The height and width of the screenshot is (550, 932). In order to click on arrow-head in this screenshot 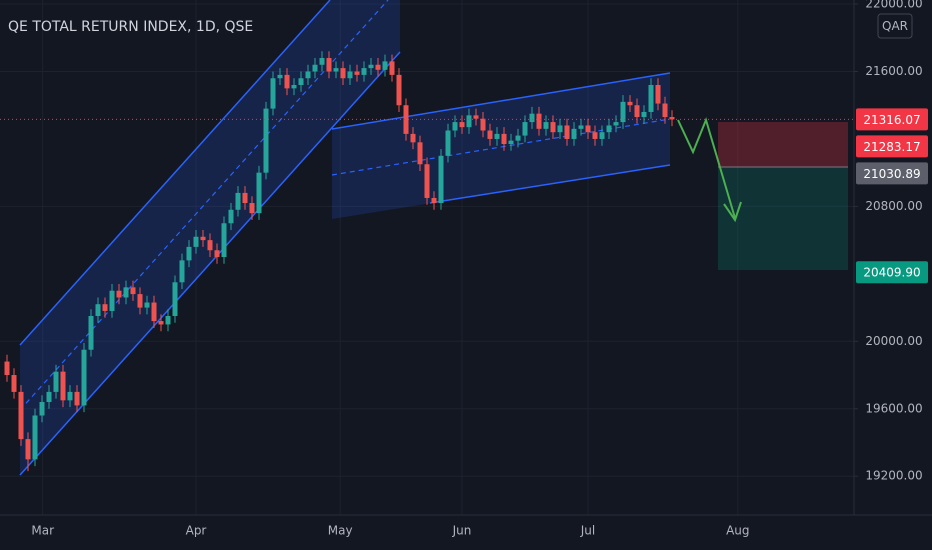, I will do `click(732, 212)`.